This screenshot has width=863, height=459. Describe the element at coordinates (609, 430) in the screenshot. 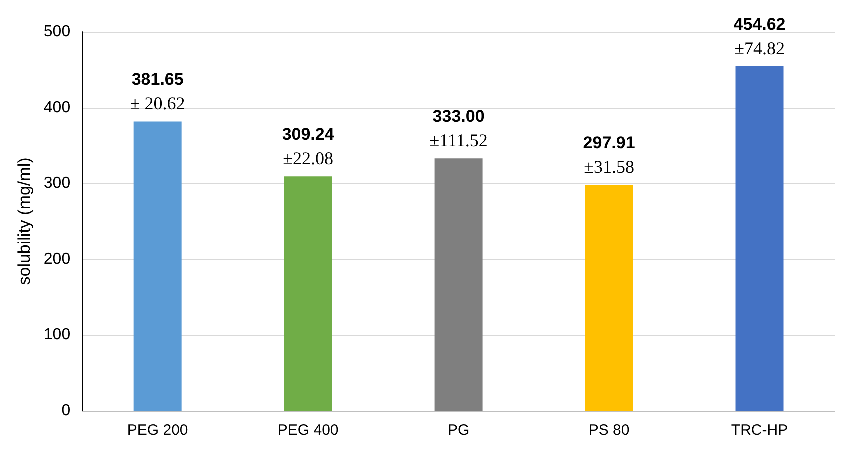

I see `x-tick-label: PS 80` at that location.